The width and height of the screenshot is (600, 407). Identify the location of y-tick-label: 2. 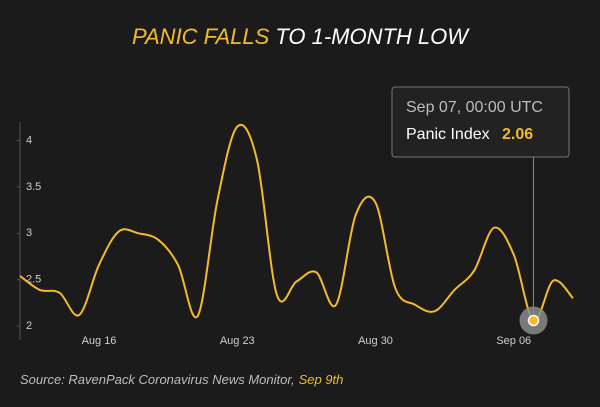
(29, 326).